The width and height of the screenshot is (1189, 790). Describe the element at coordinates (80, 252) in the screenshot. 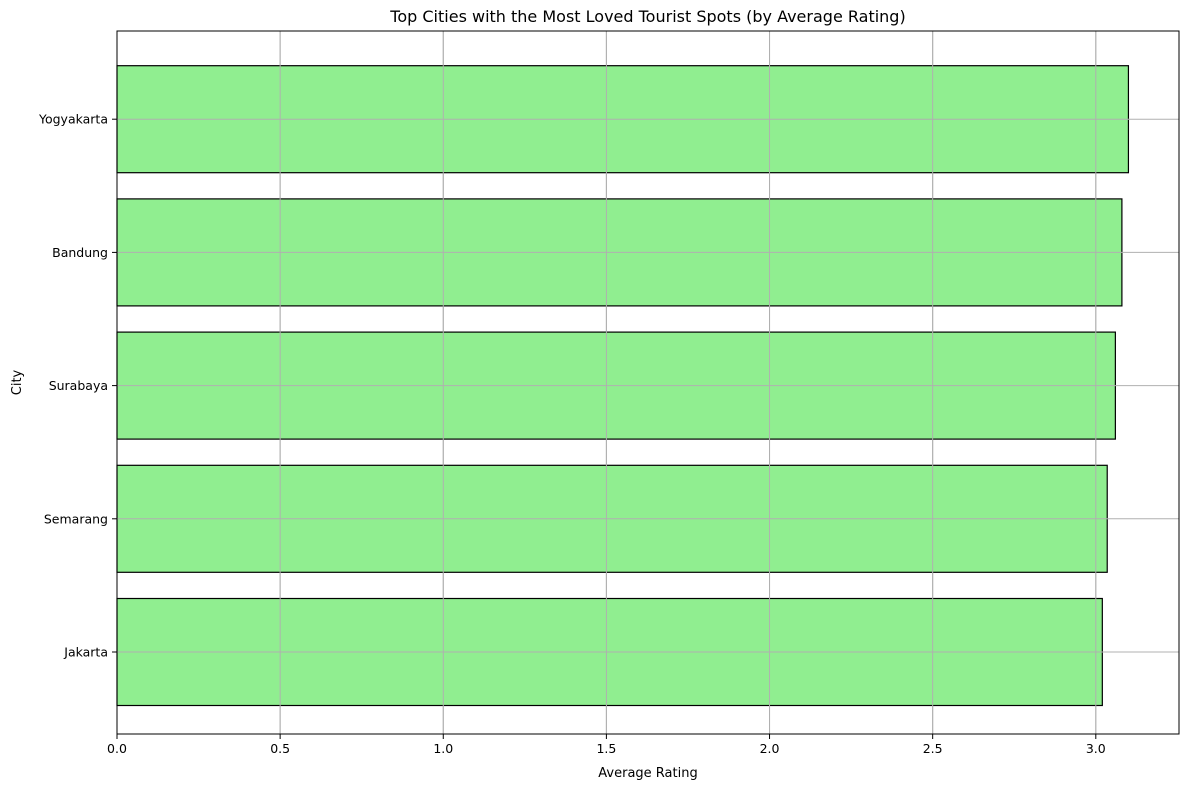

I see `y-tick-label: Bandung` at that location.